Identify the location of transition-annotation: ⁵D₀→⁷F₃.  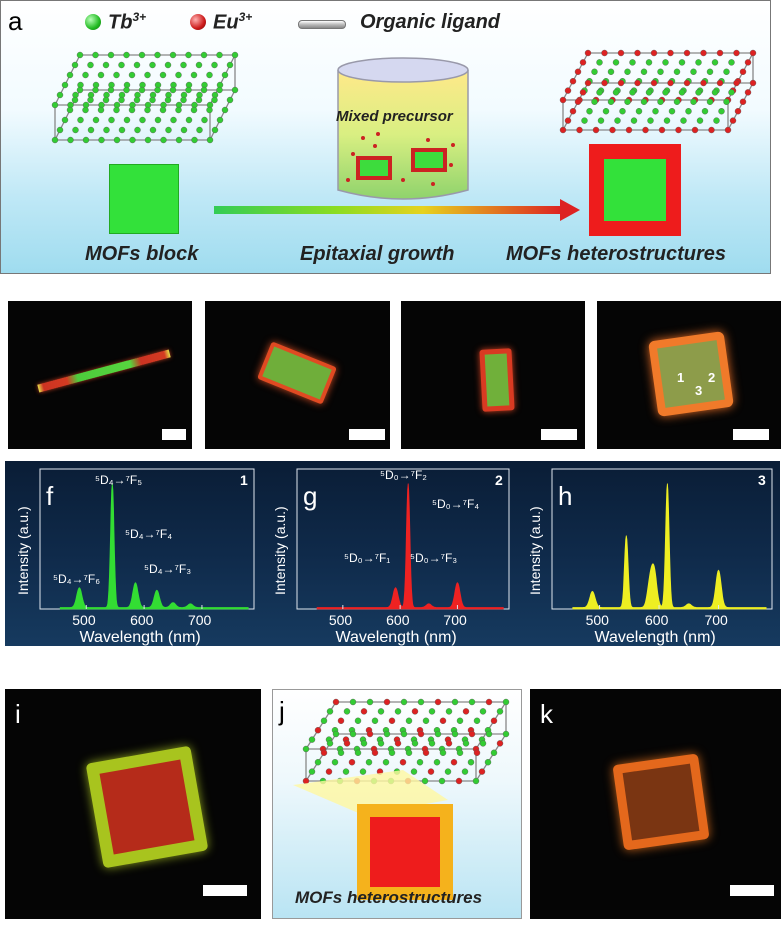
(434, 558).